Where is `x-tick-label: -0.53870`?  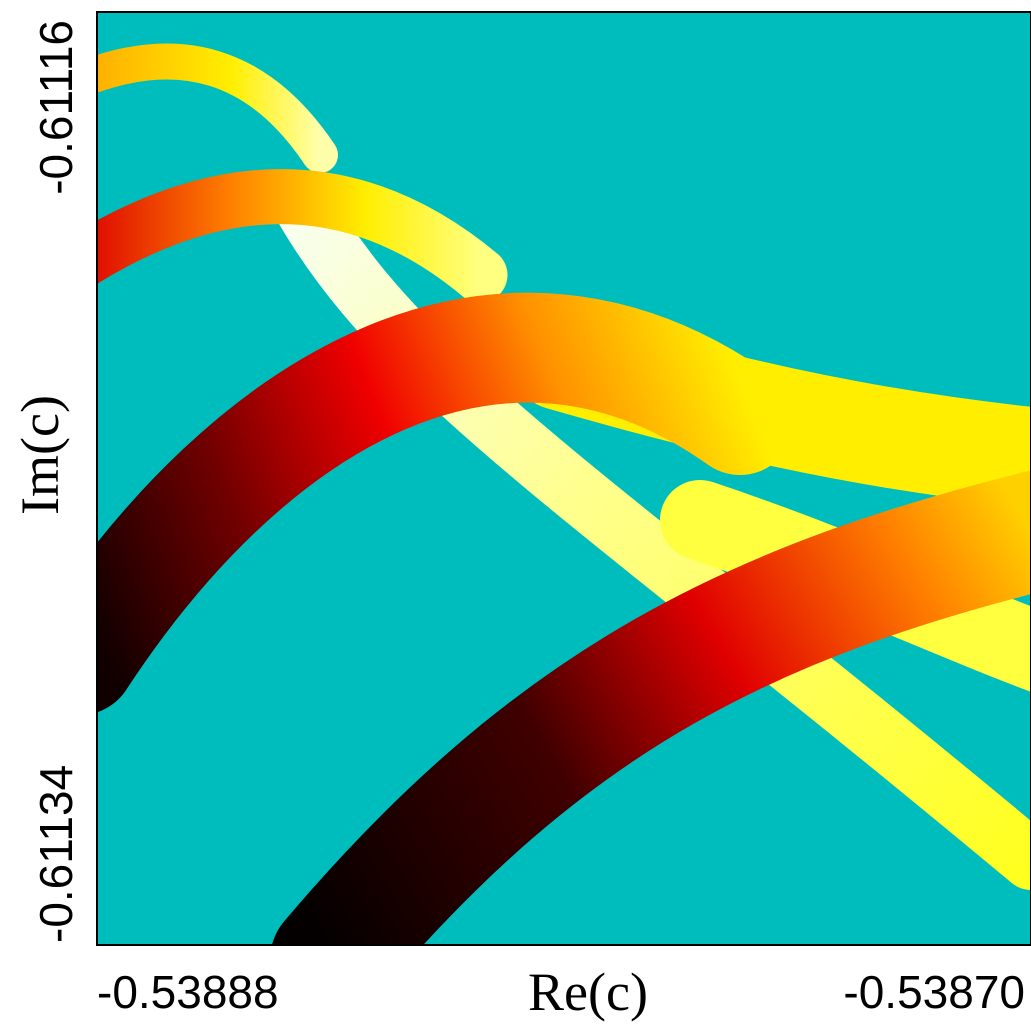 x-tick-label: -0.53870 is located at coordinates (934, 992).